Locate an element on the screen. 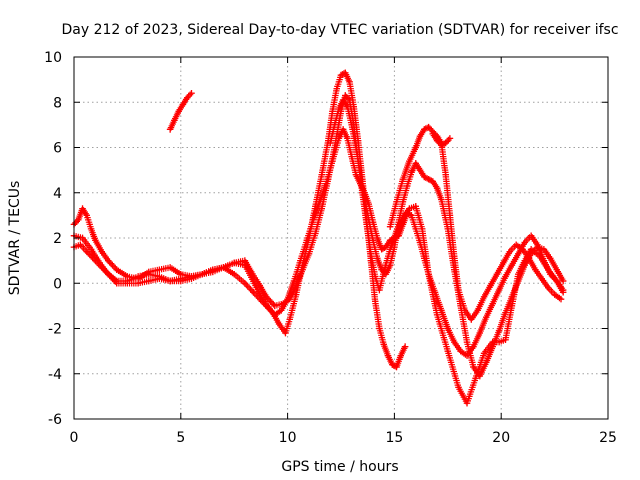 This screenshot has width=640, height=480. y-tick-label: 0 is located at coordinates (57, 284).